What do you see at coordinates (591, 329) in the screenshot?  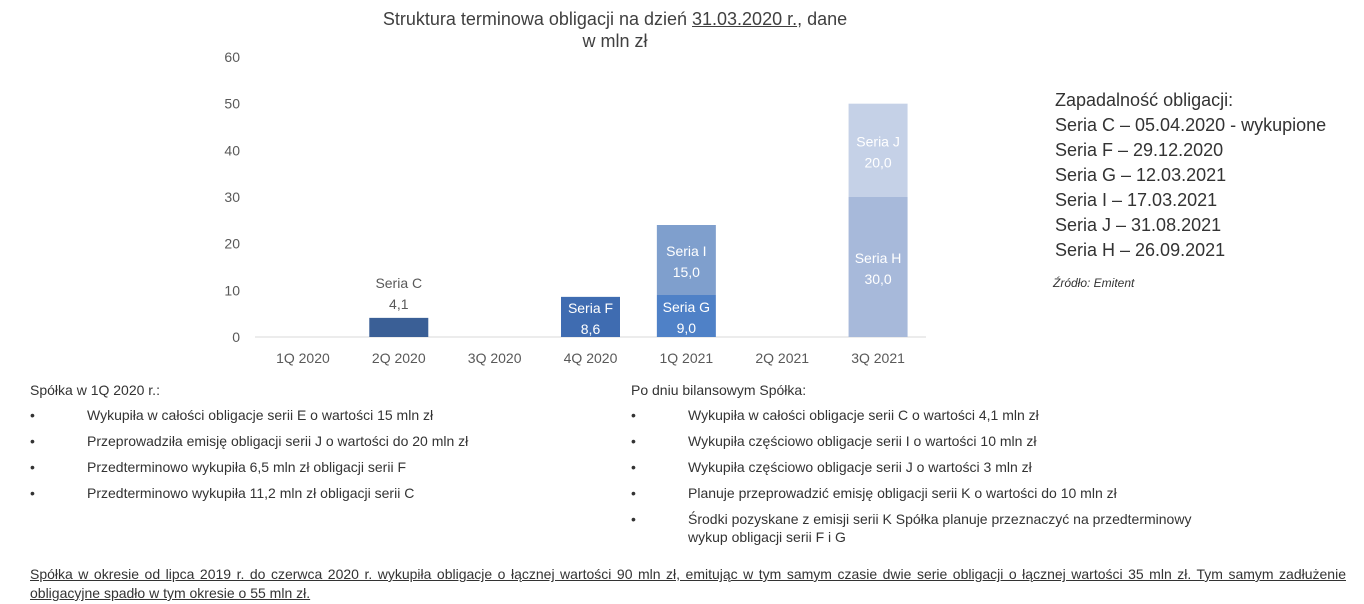 I see `data-label-value: 8,6` at bounding box center [591, 329].